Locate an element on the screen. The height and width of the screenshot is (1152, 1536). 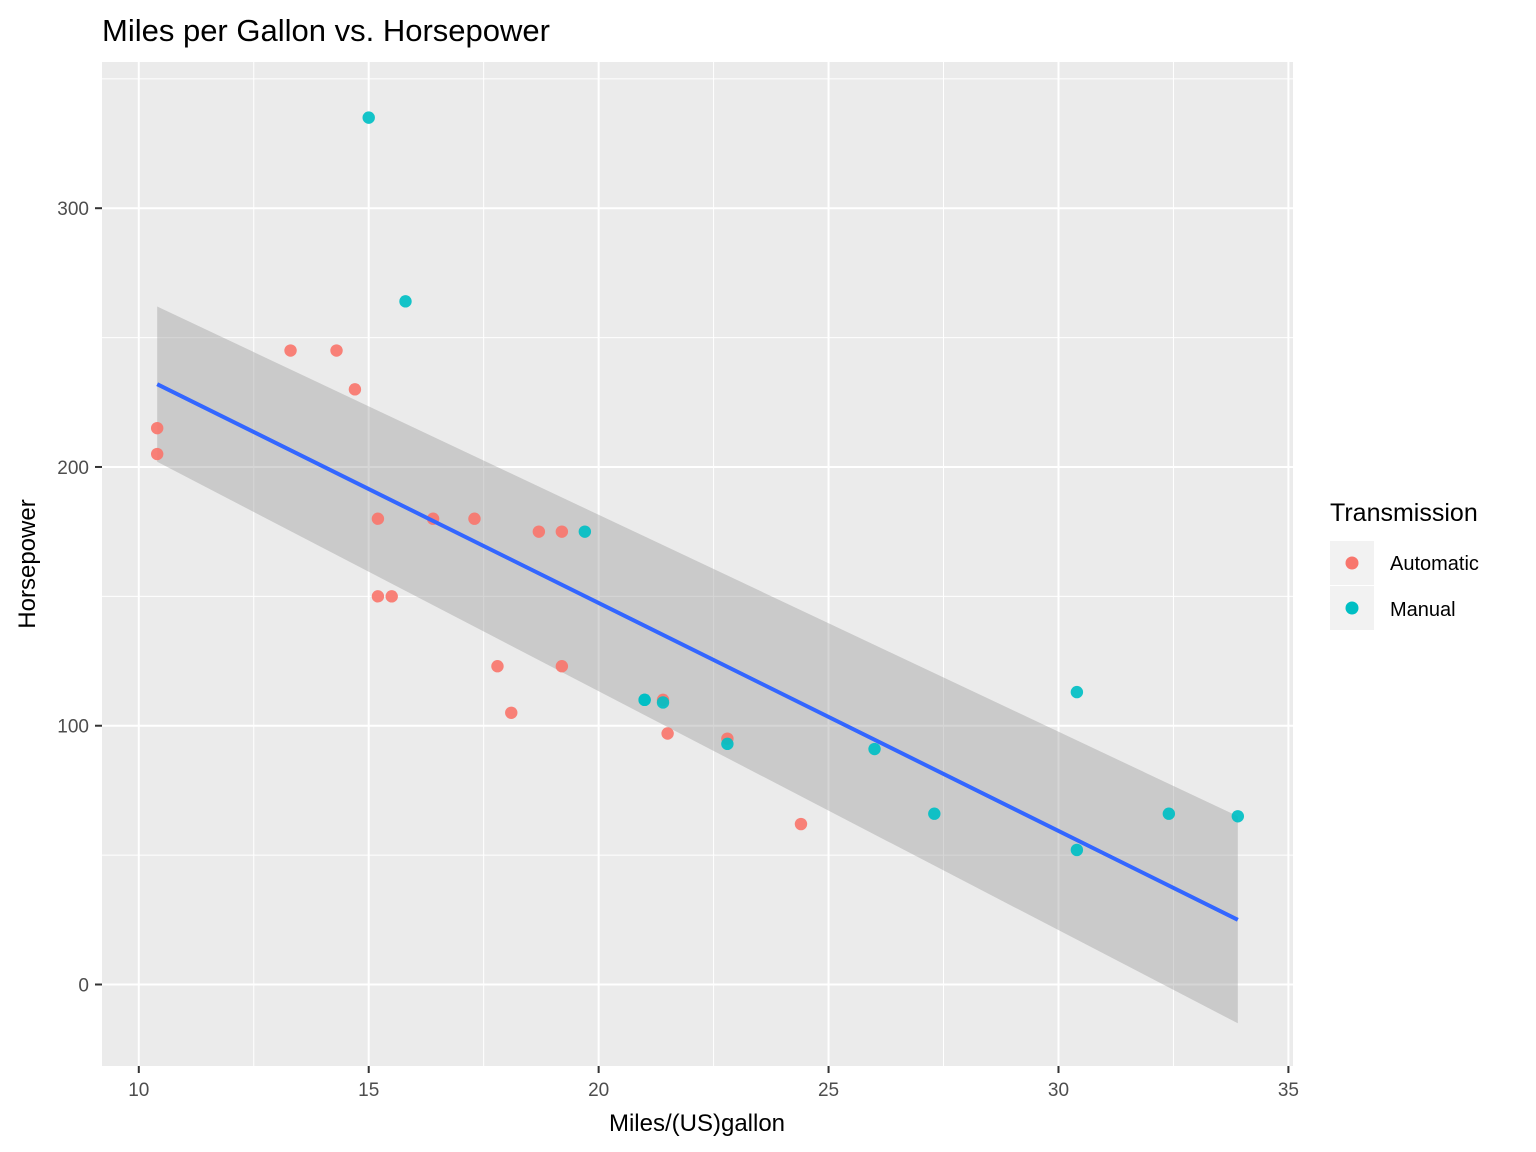
legend-marker-manual is located at coordinates (1352, 608).